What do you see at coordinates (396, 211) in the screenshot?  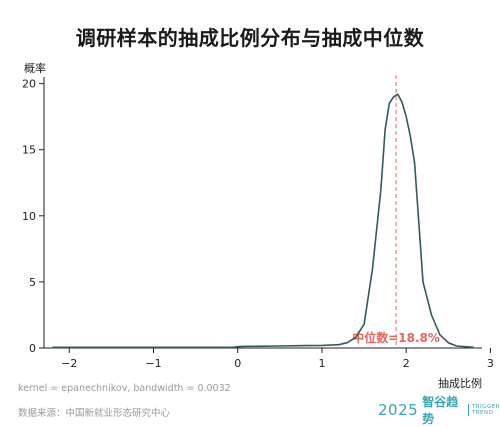 I see `median-marker: 中位数=18.8%` at bounding box center [396, 211].